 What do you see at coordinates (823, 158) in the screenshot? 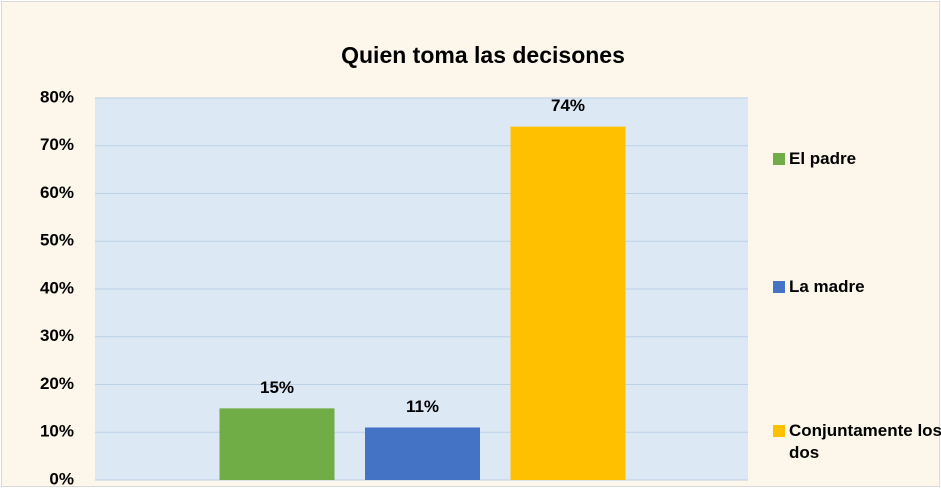
I see `legend-label: El padre` at bounding box center [823, 158].